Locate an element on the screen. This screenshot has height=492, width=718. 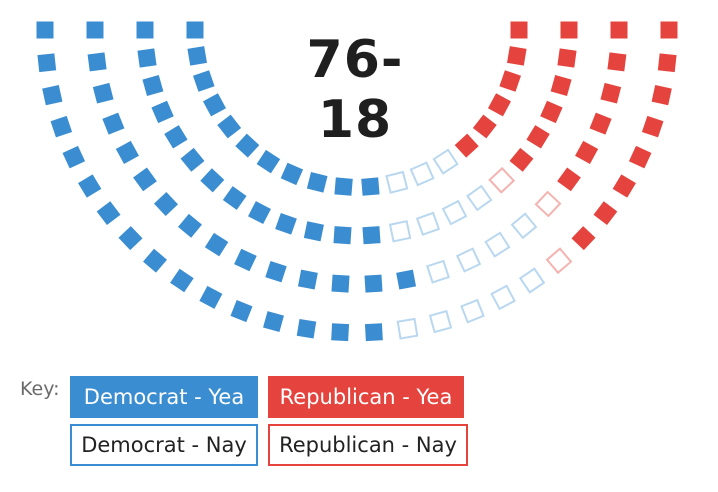
legend-democrat-nay: Democrat - Nay is located at coordinates (164, 445).